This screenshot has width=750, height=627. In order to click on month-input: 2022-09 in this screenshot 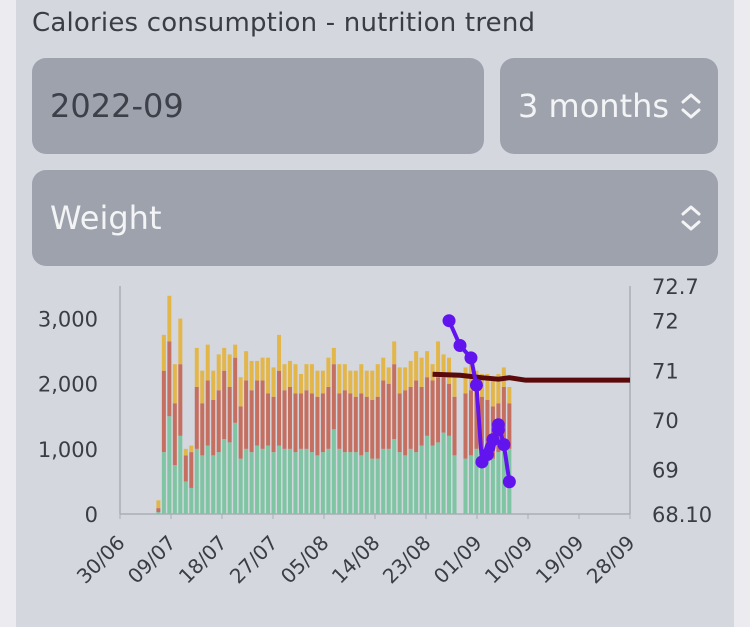, I will do `click(258, 106)`.